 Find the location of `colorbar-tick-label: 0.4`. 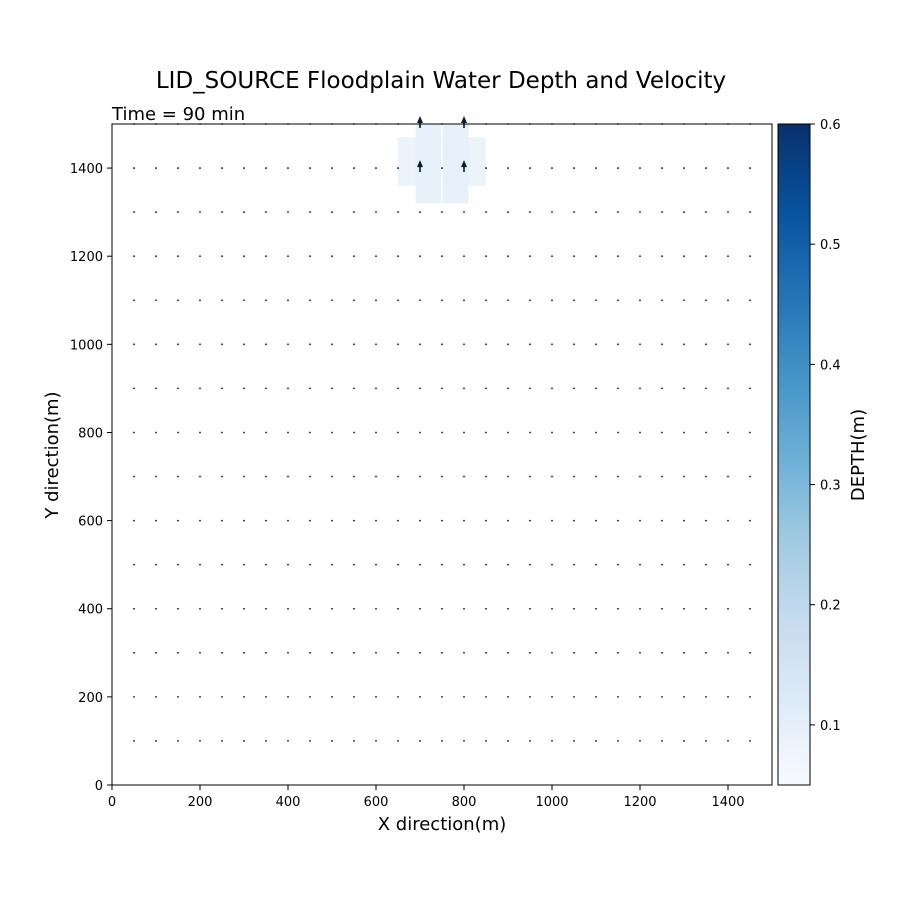

colorbar-tick-label: 0.4 is located at coordinates (830, 365).